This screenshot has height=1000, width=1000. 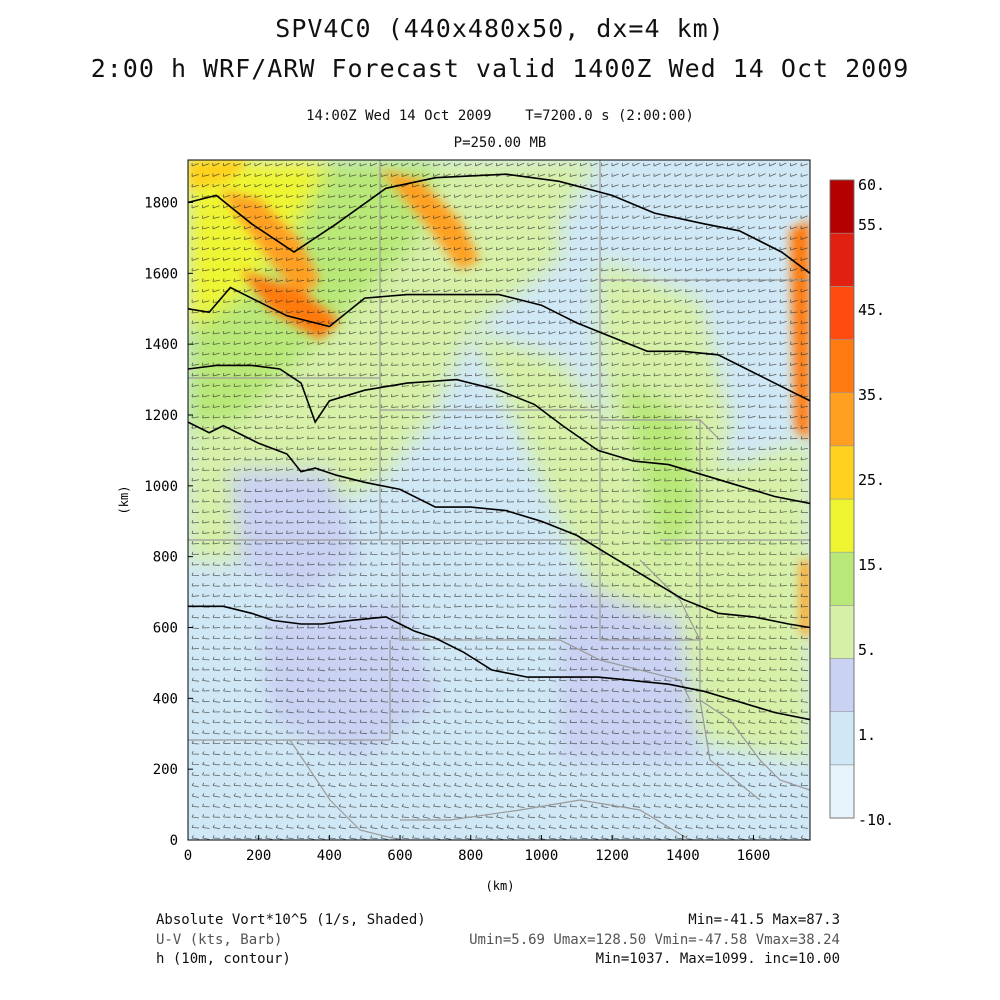 I want to click on y-tick-label-1: 200, so click(x=165, y=770).